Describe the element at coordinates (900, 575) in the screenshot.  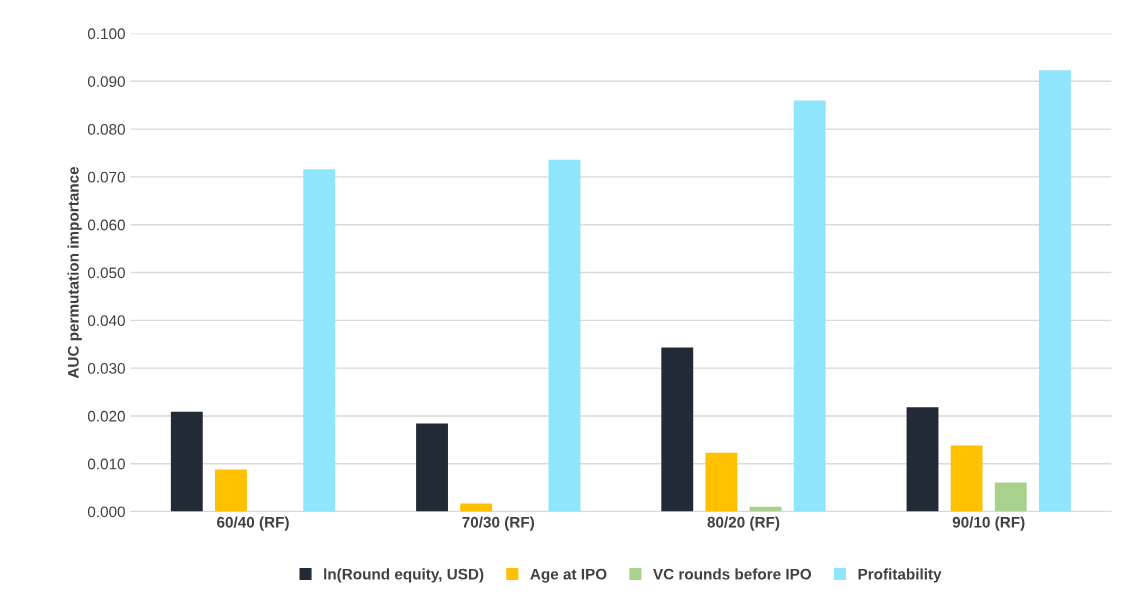
I see `legend-label: Profitability` at that location.